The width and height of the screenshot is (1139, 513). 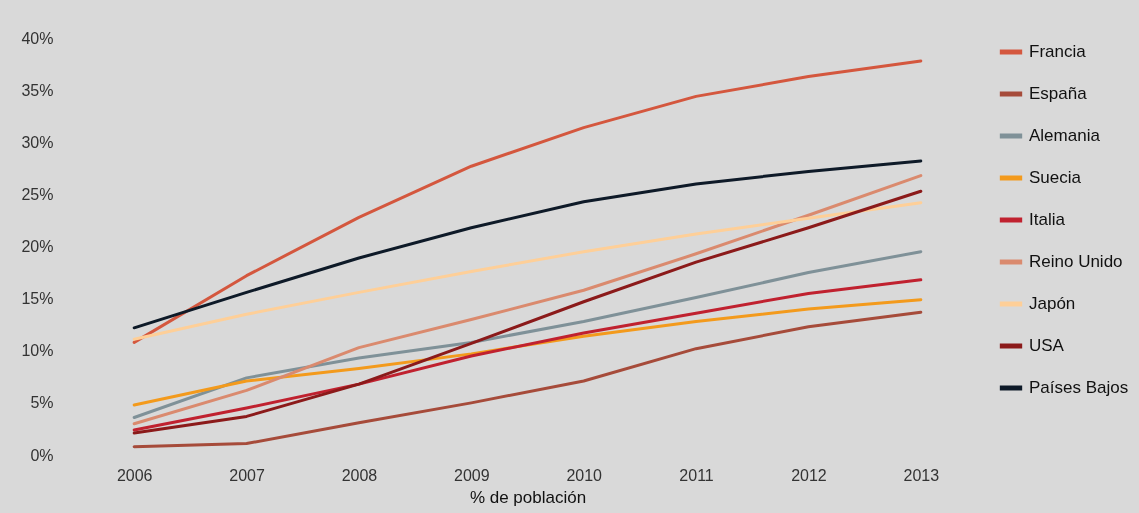 I want to click on legend-label: Francia, so click(x=1058, y=51).